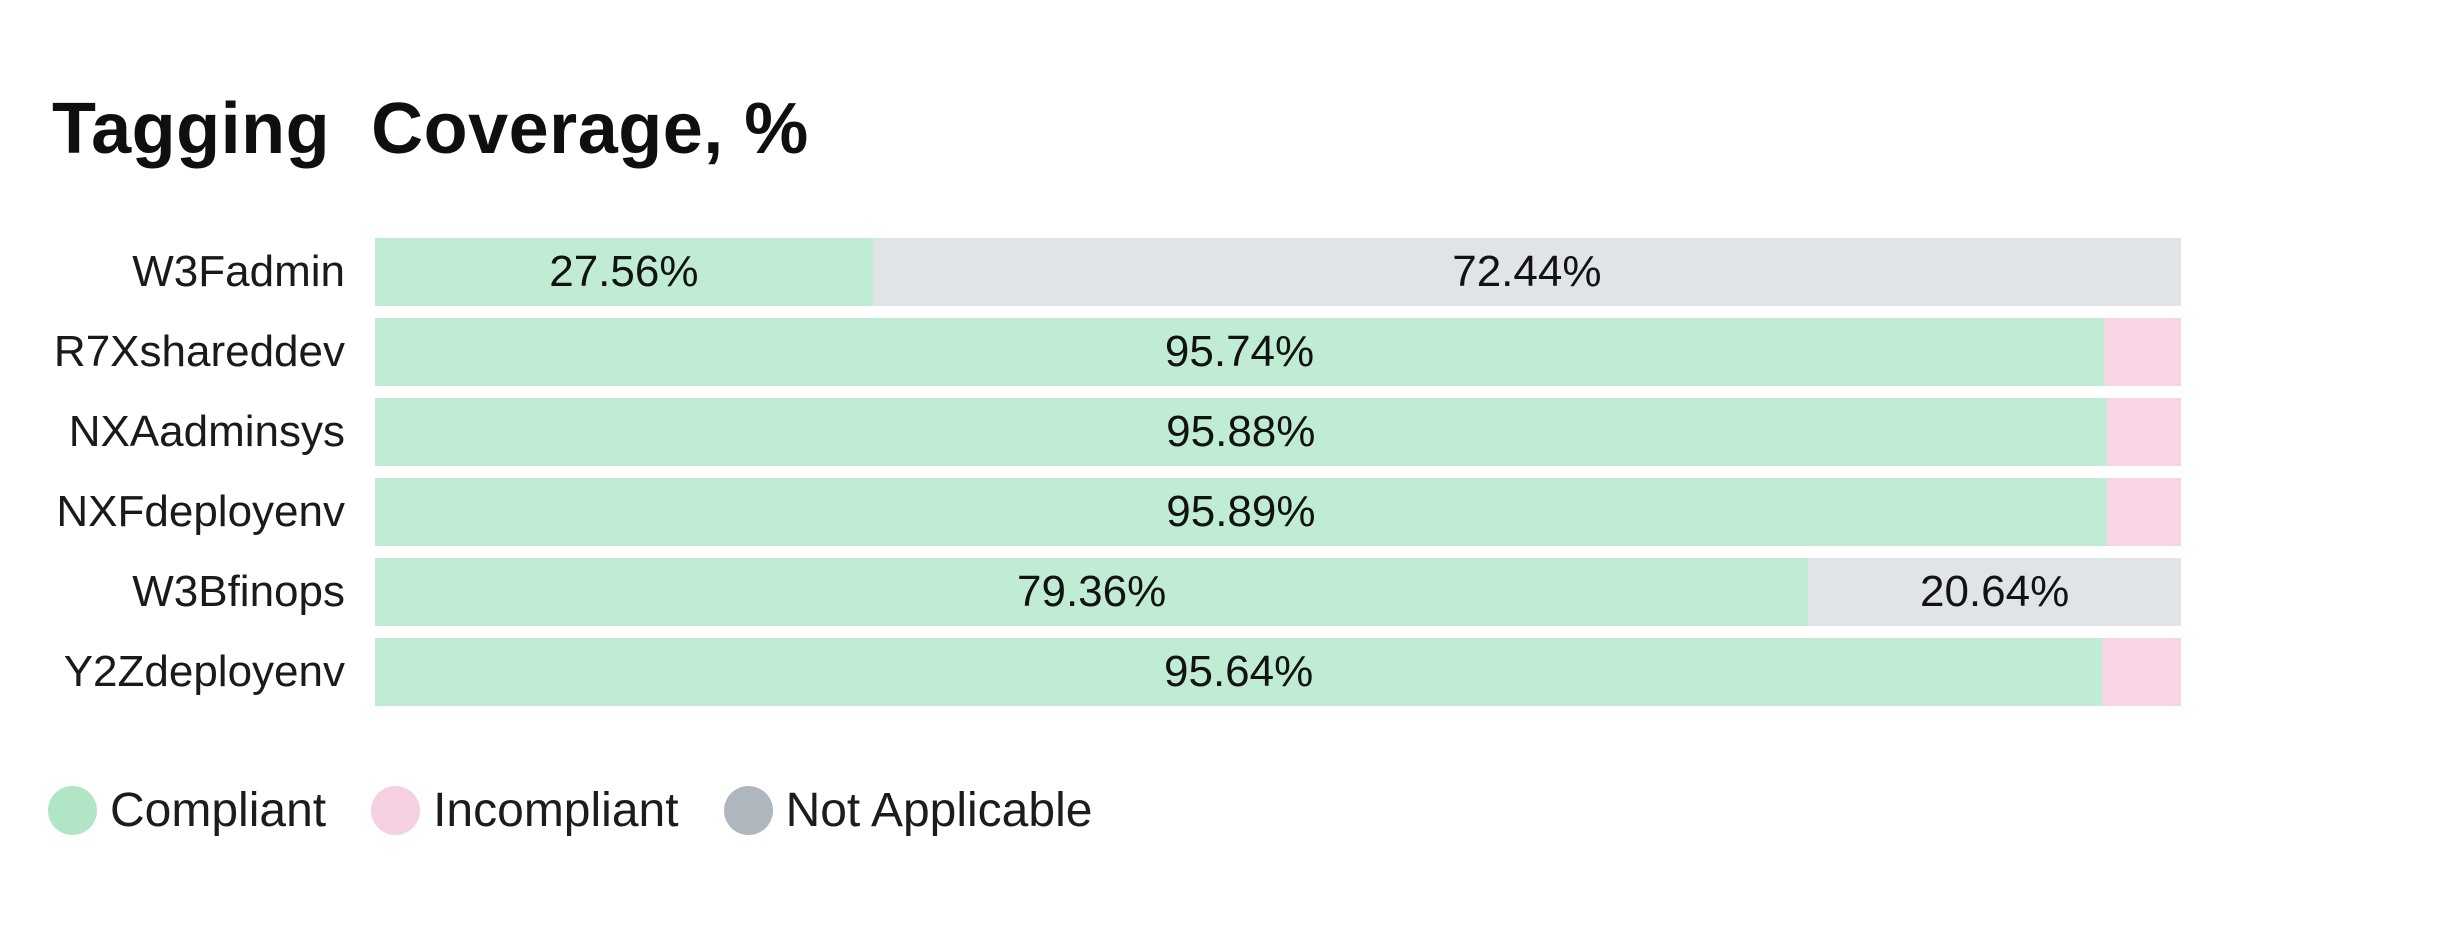  I want to click on bar-value-label: 95.74%, so click(1239, 351).